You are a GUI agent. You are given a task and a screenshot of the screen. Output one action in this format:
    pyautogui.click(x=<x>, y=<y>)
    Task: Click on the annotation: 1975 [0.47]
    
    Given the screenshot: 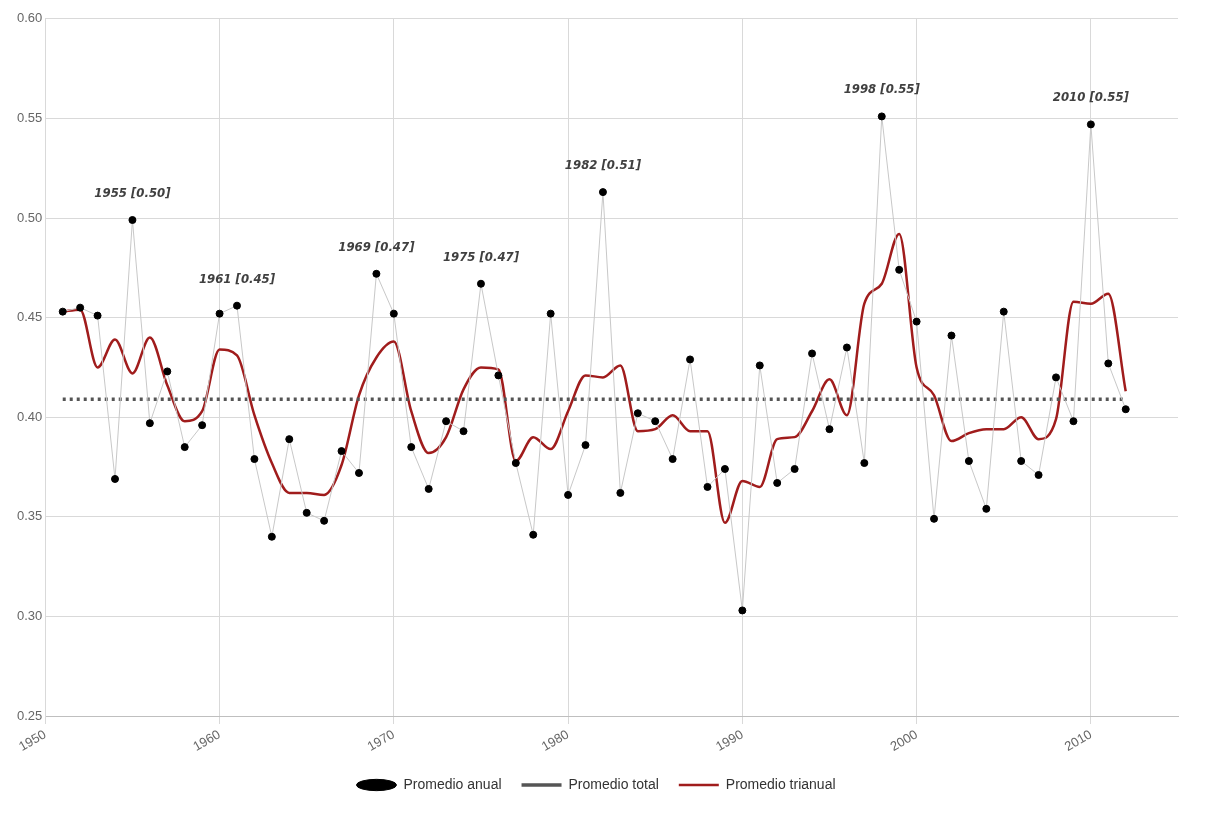 What is the action you would take?
    pyautogui.click(x=481, y=256)
    